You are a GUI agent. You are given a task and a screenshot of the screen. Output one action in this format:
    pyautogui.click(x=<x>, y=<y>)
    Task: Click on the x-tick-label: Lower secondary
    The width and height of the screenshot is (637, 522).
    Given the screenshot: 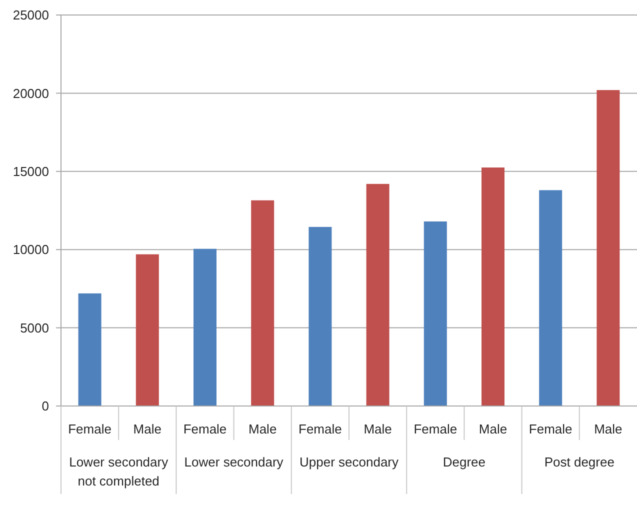 What is the action you would take?
    pyautogui.click(x=234, y=462)
    